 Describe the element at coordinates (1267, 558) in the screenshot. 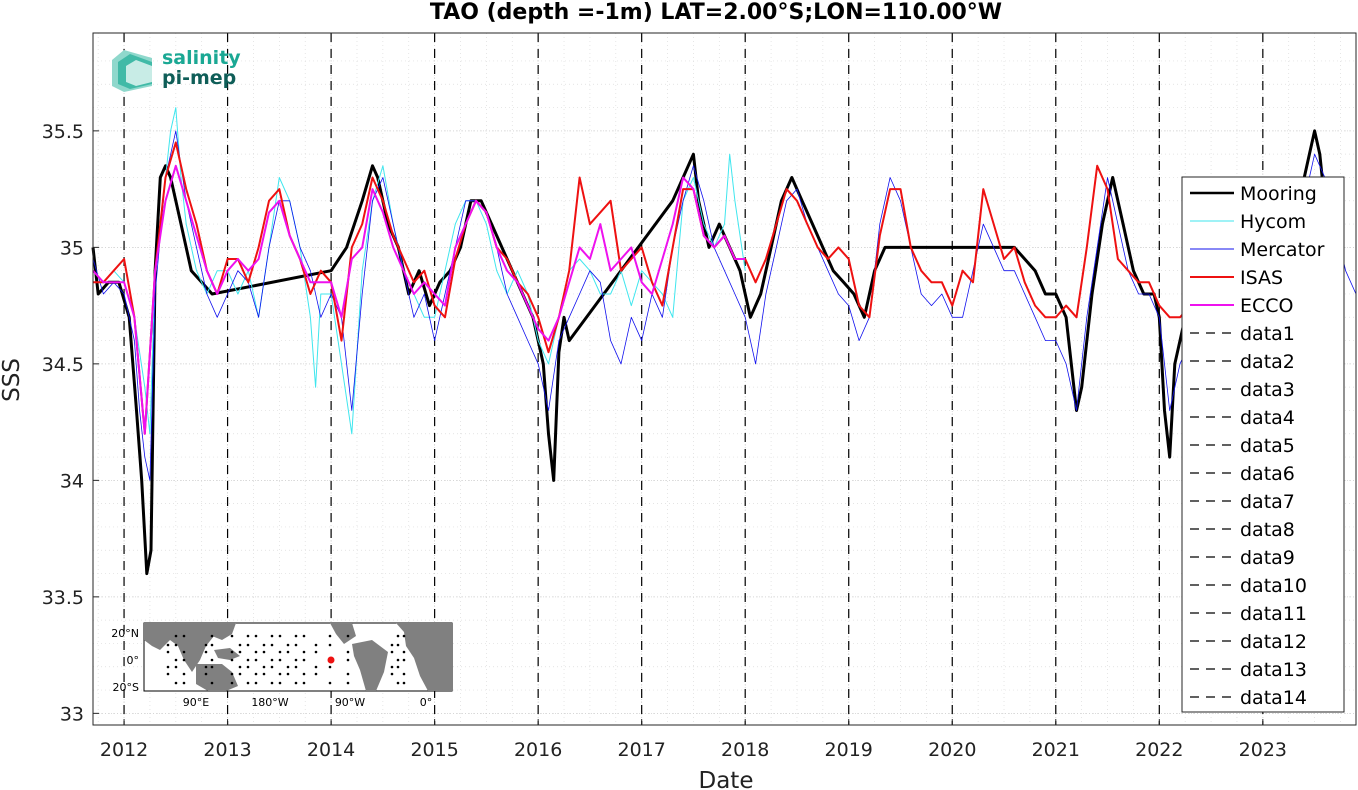

I see `legend-label-data9: data9` at that location.